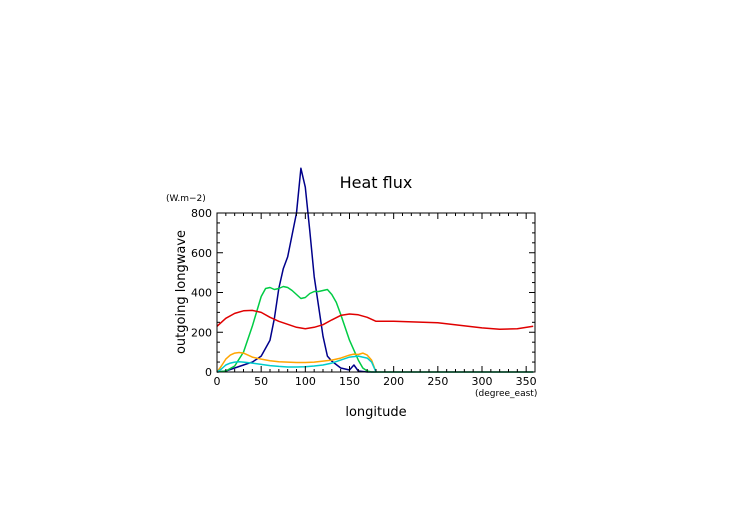  What do you see at coordinates (208, 372) in the screenshot?
I see `y-tick-label: 0` at bounding box center [208, 372].